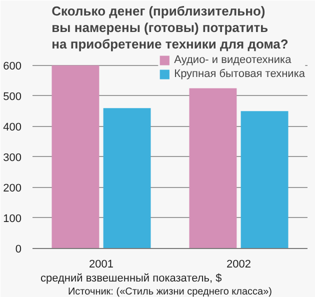 The height and width of the screenshot is (297, 315). What do you see at coordinates (170, 291) in the screenshot?
I see `text: Источник: («Стиль жизни среднего класса»)` at bounding box center [170, 291].